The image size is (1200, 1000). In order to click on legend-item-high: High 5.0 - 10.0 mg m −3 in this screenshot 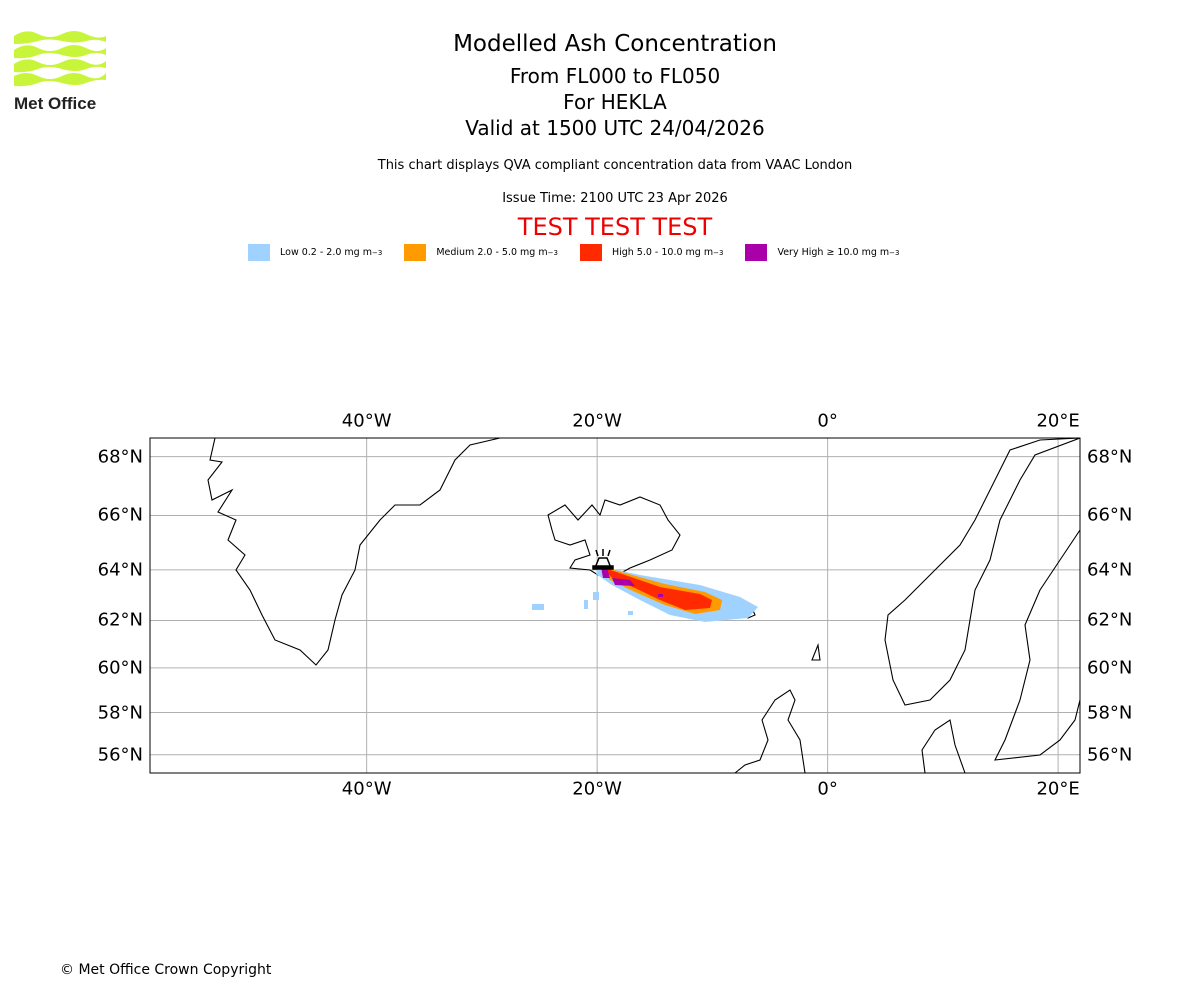, I will do `click(651, 252)`.